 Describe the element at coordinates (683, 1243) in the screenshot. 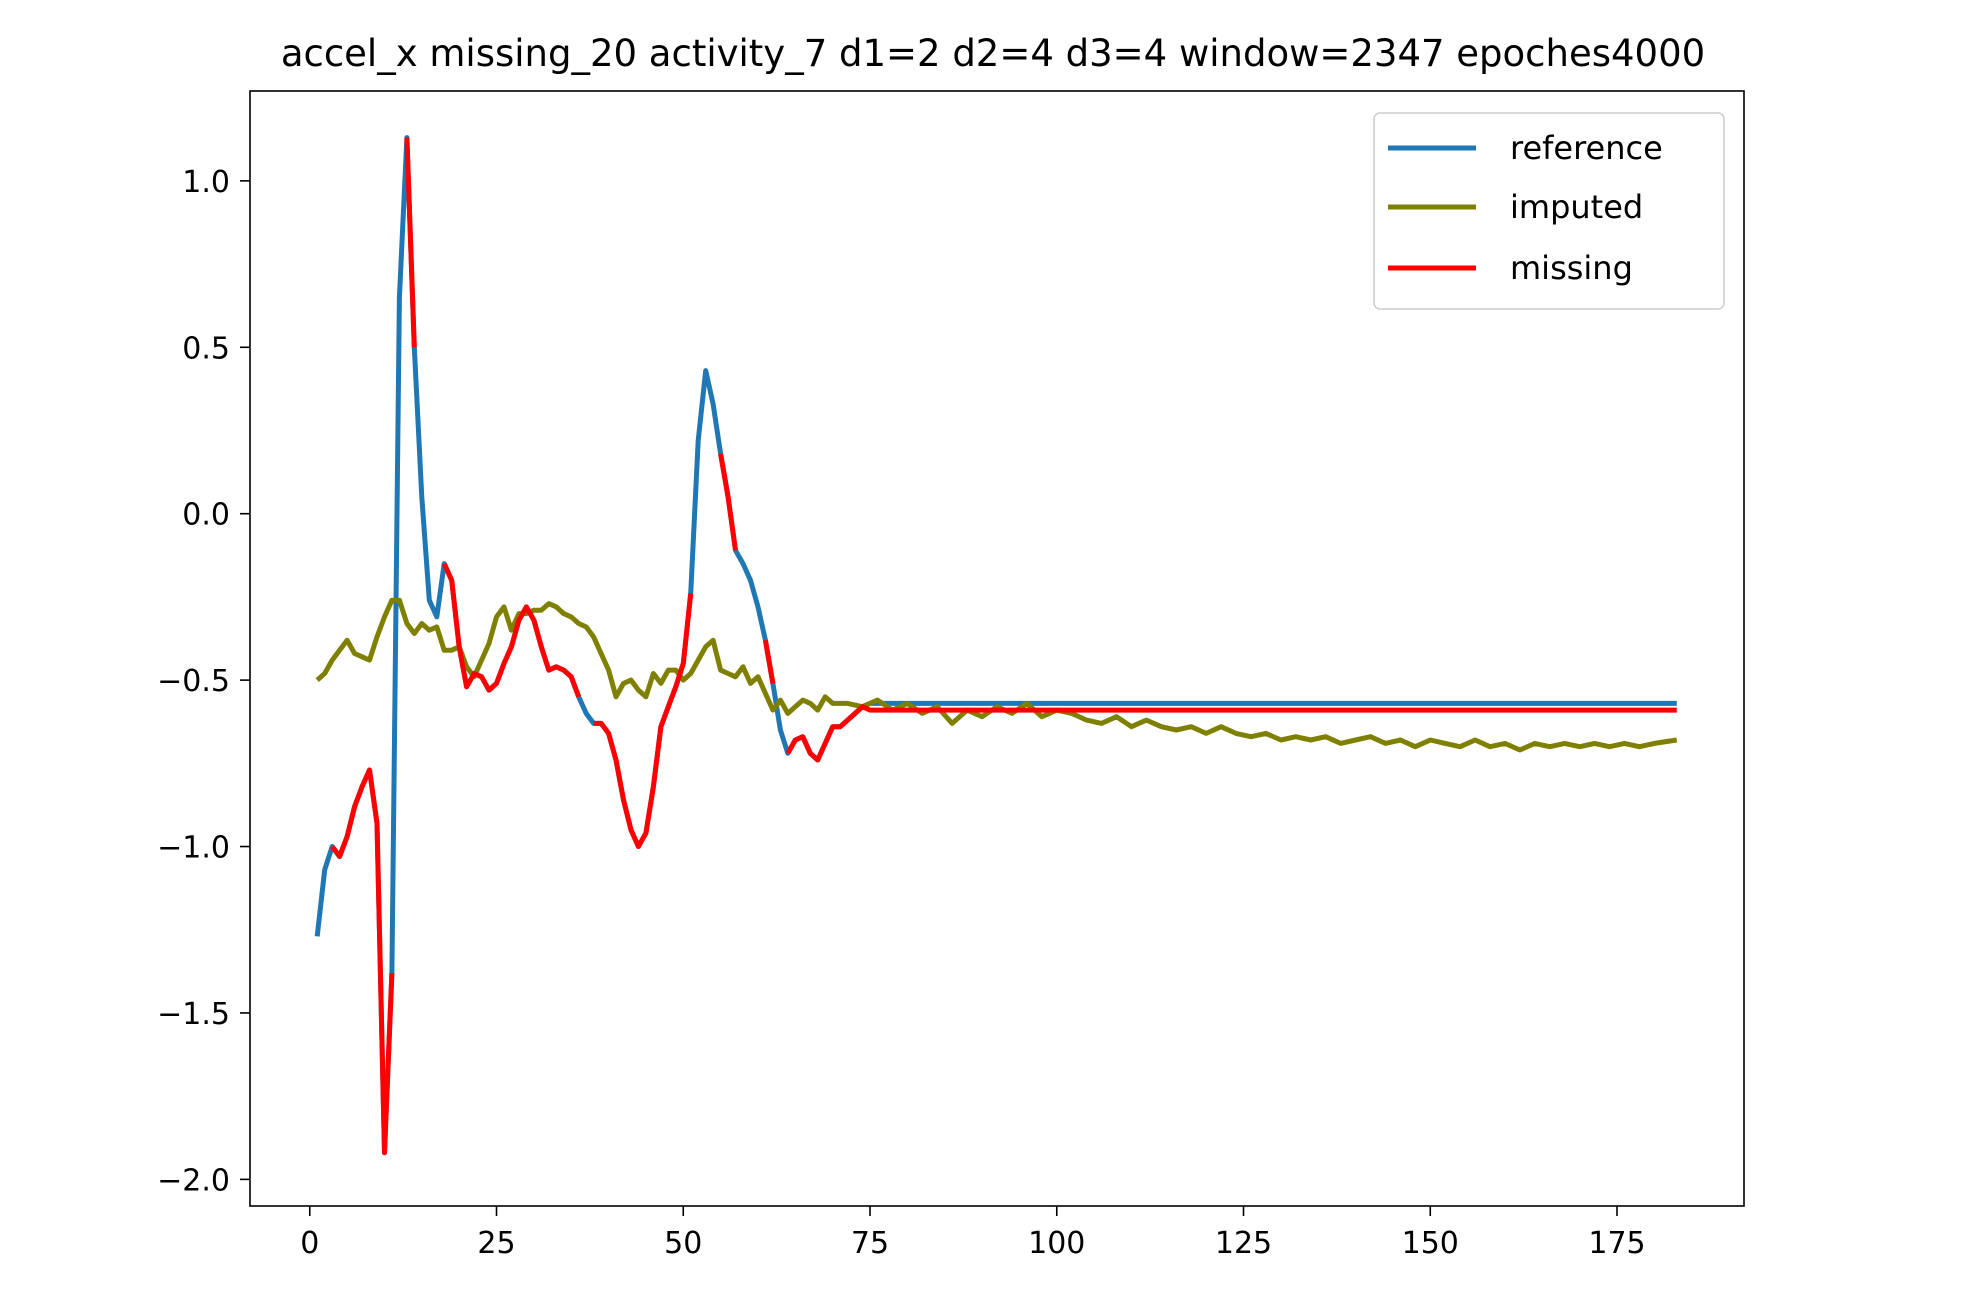

I see `x-tick-label: 50` at that location.